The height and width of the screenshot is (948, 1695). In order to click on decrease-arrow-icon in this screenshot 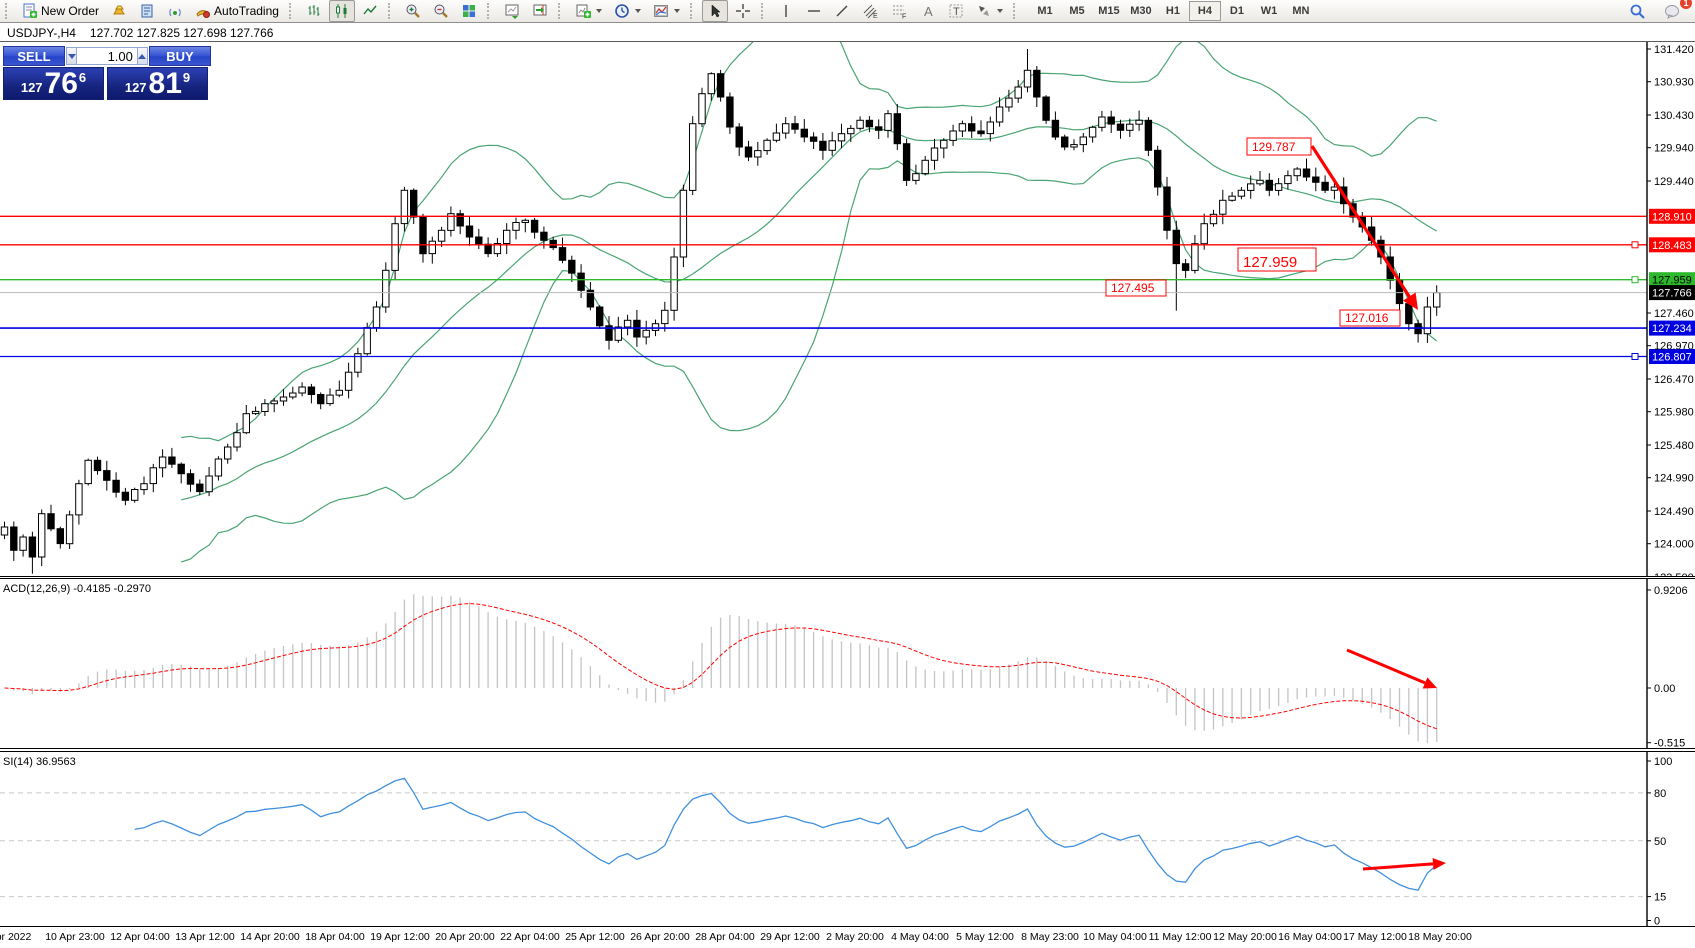, I will do `click(71, 56)`.